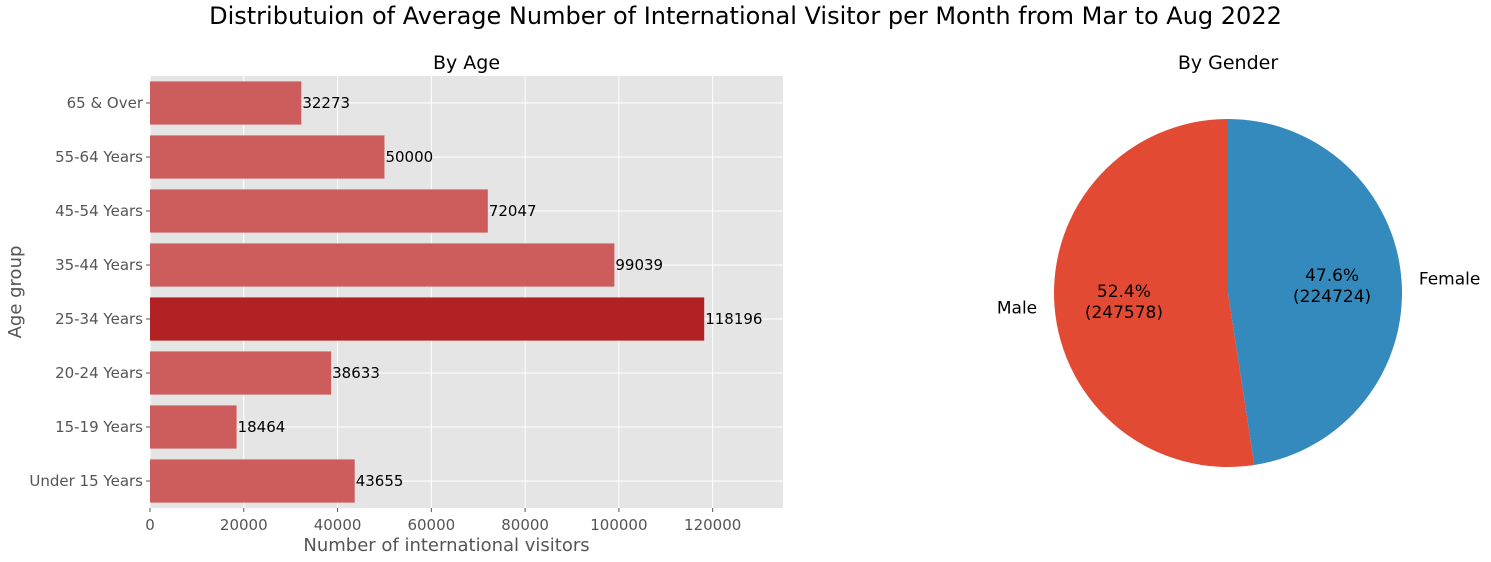 Image resolution: width=1491 pixels, height=562 pixels. I want to click on y-tick-label: 25-34 Years, so click(99, 319).